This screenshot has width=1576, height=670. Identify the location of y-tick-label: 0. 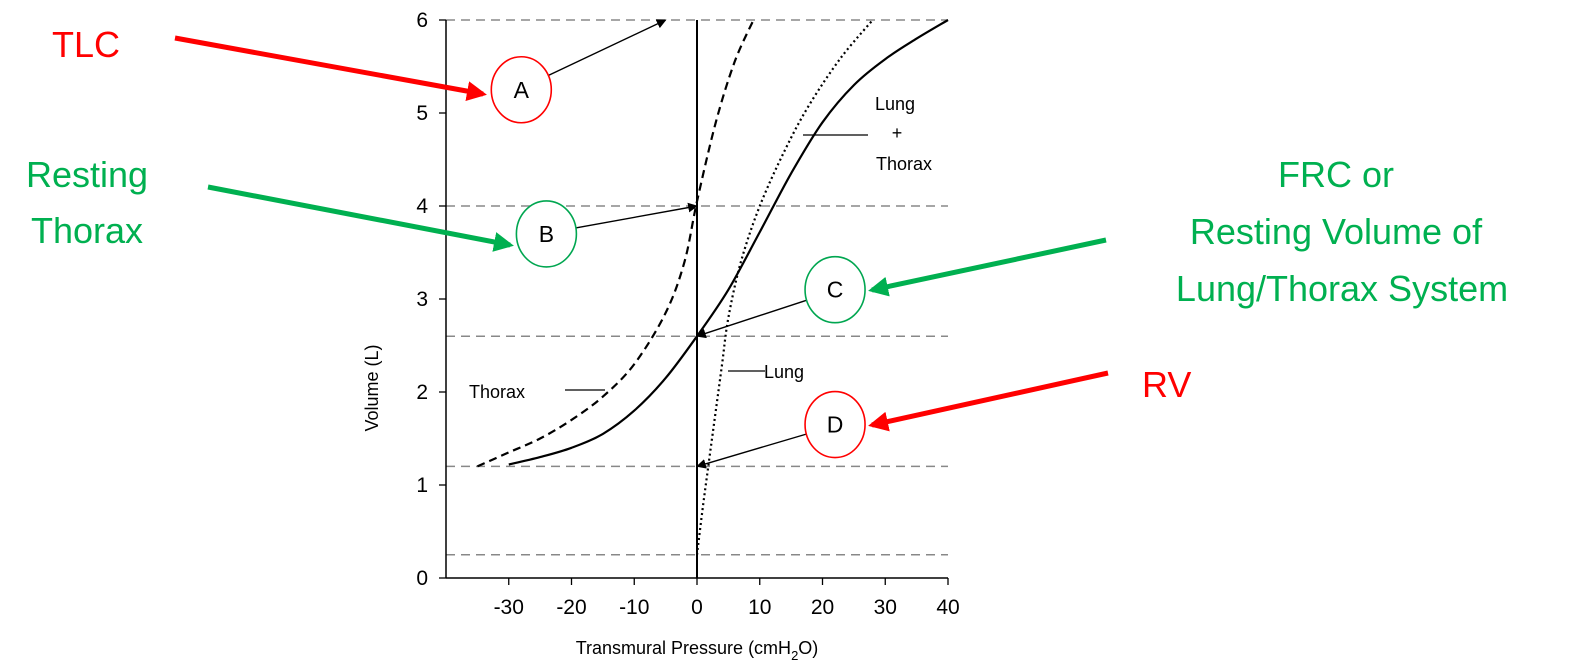
(422, 578).